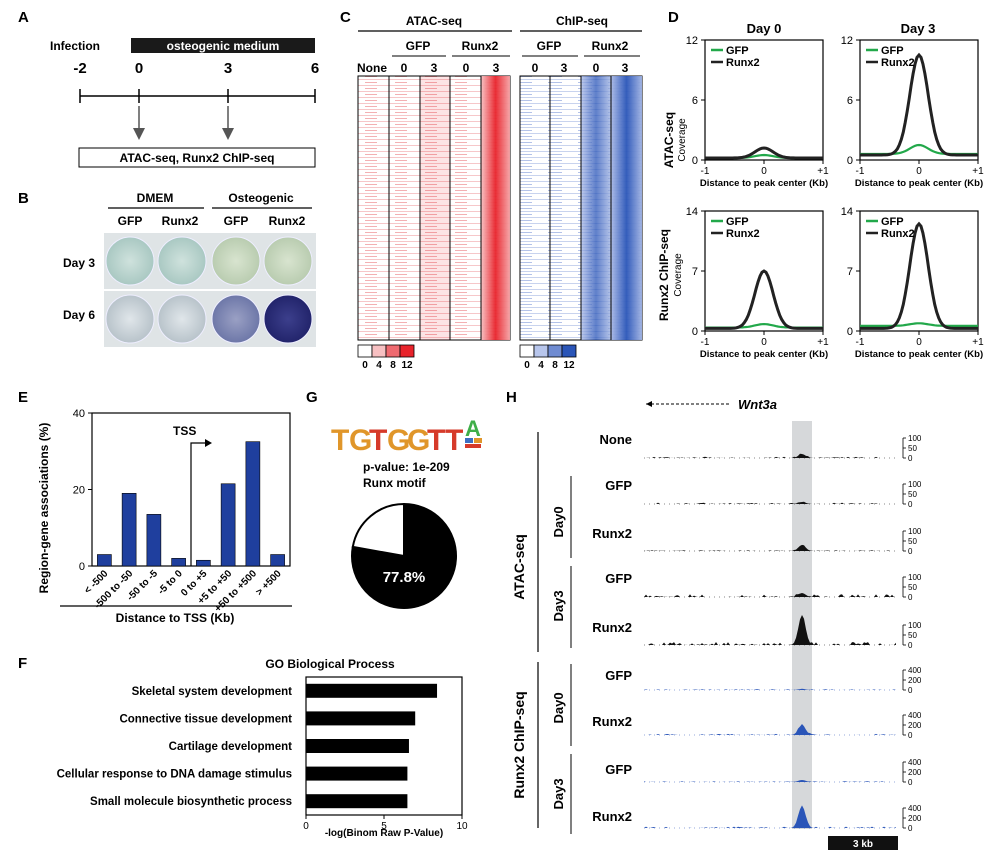 This screenshot has height=865, width=1007. What do you see at coordinates (919, 342) in the screenshot?
I see `x-tick-label: 0` at bounding box center [919, 342].